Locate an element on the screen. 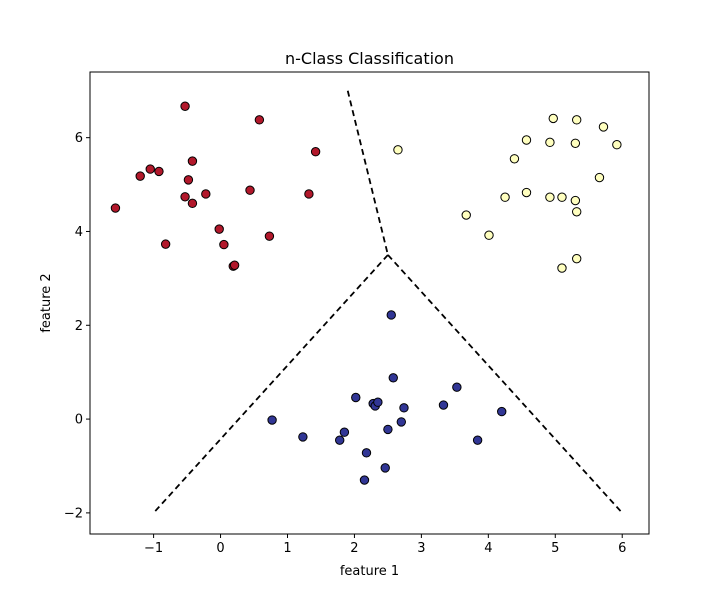 The height and width of the screenshot is (600, 721). x-axis-ticks: −1 0 1 2 3 4 5 6 is located at coordinates (385, 545).